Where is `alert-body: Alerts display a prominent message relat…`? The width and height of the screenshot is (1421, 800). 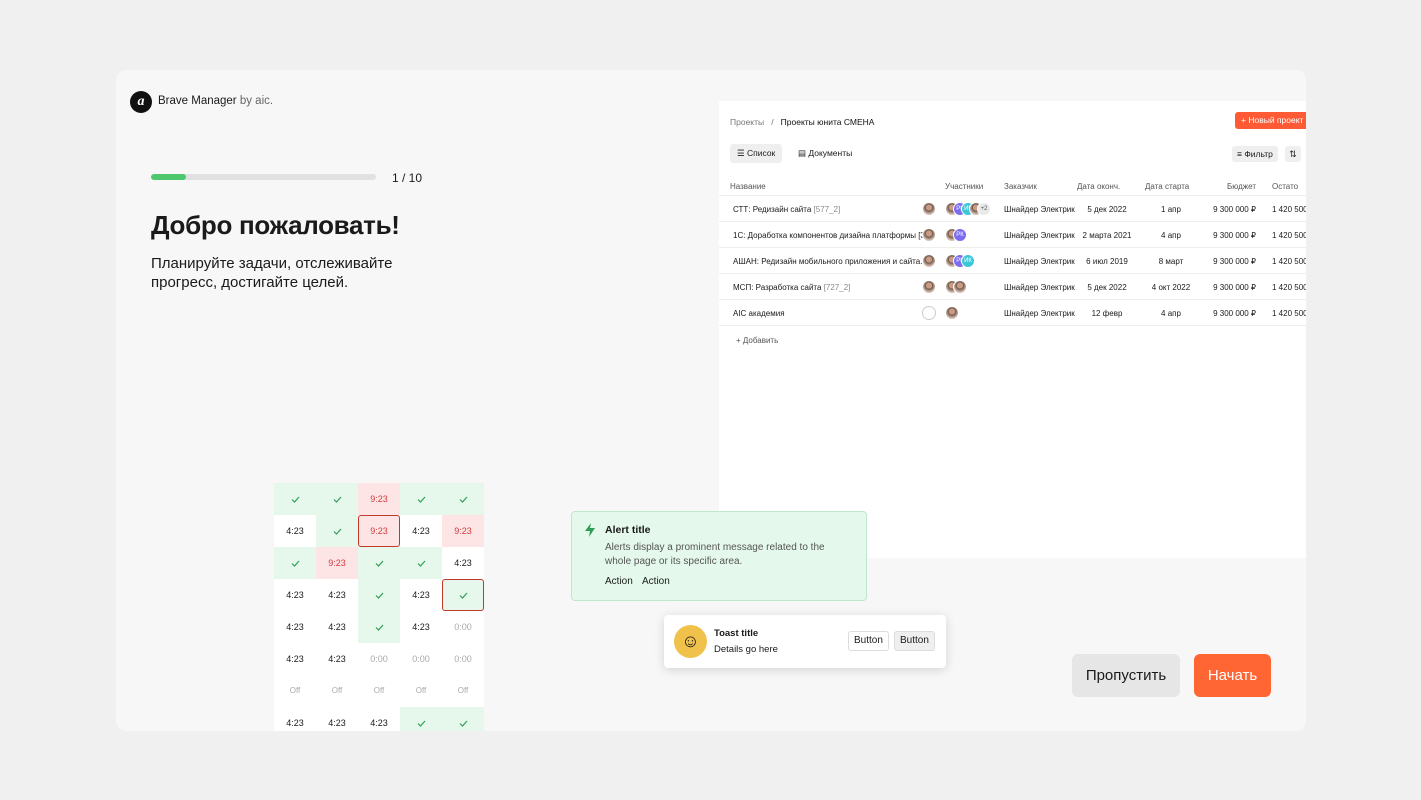 alert-body: Alerts display a prominent message relat… is located at coordinates (715, 554).